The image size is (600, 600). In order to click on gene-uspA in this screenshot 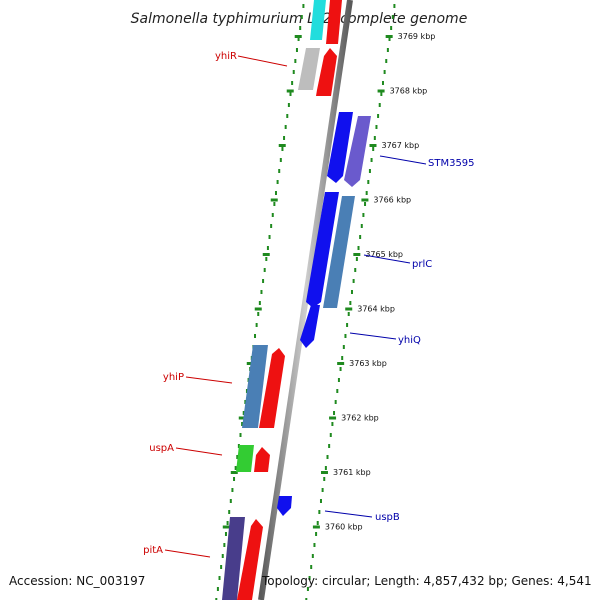, I will do `click(245, 458)`.